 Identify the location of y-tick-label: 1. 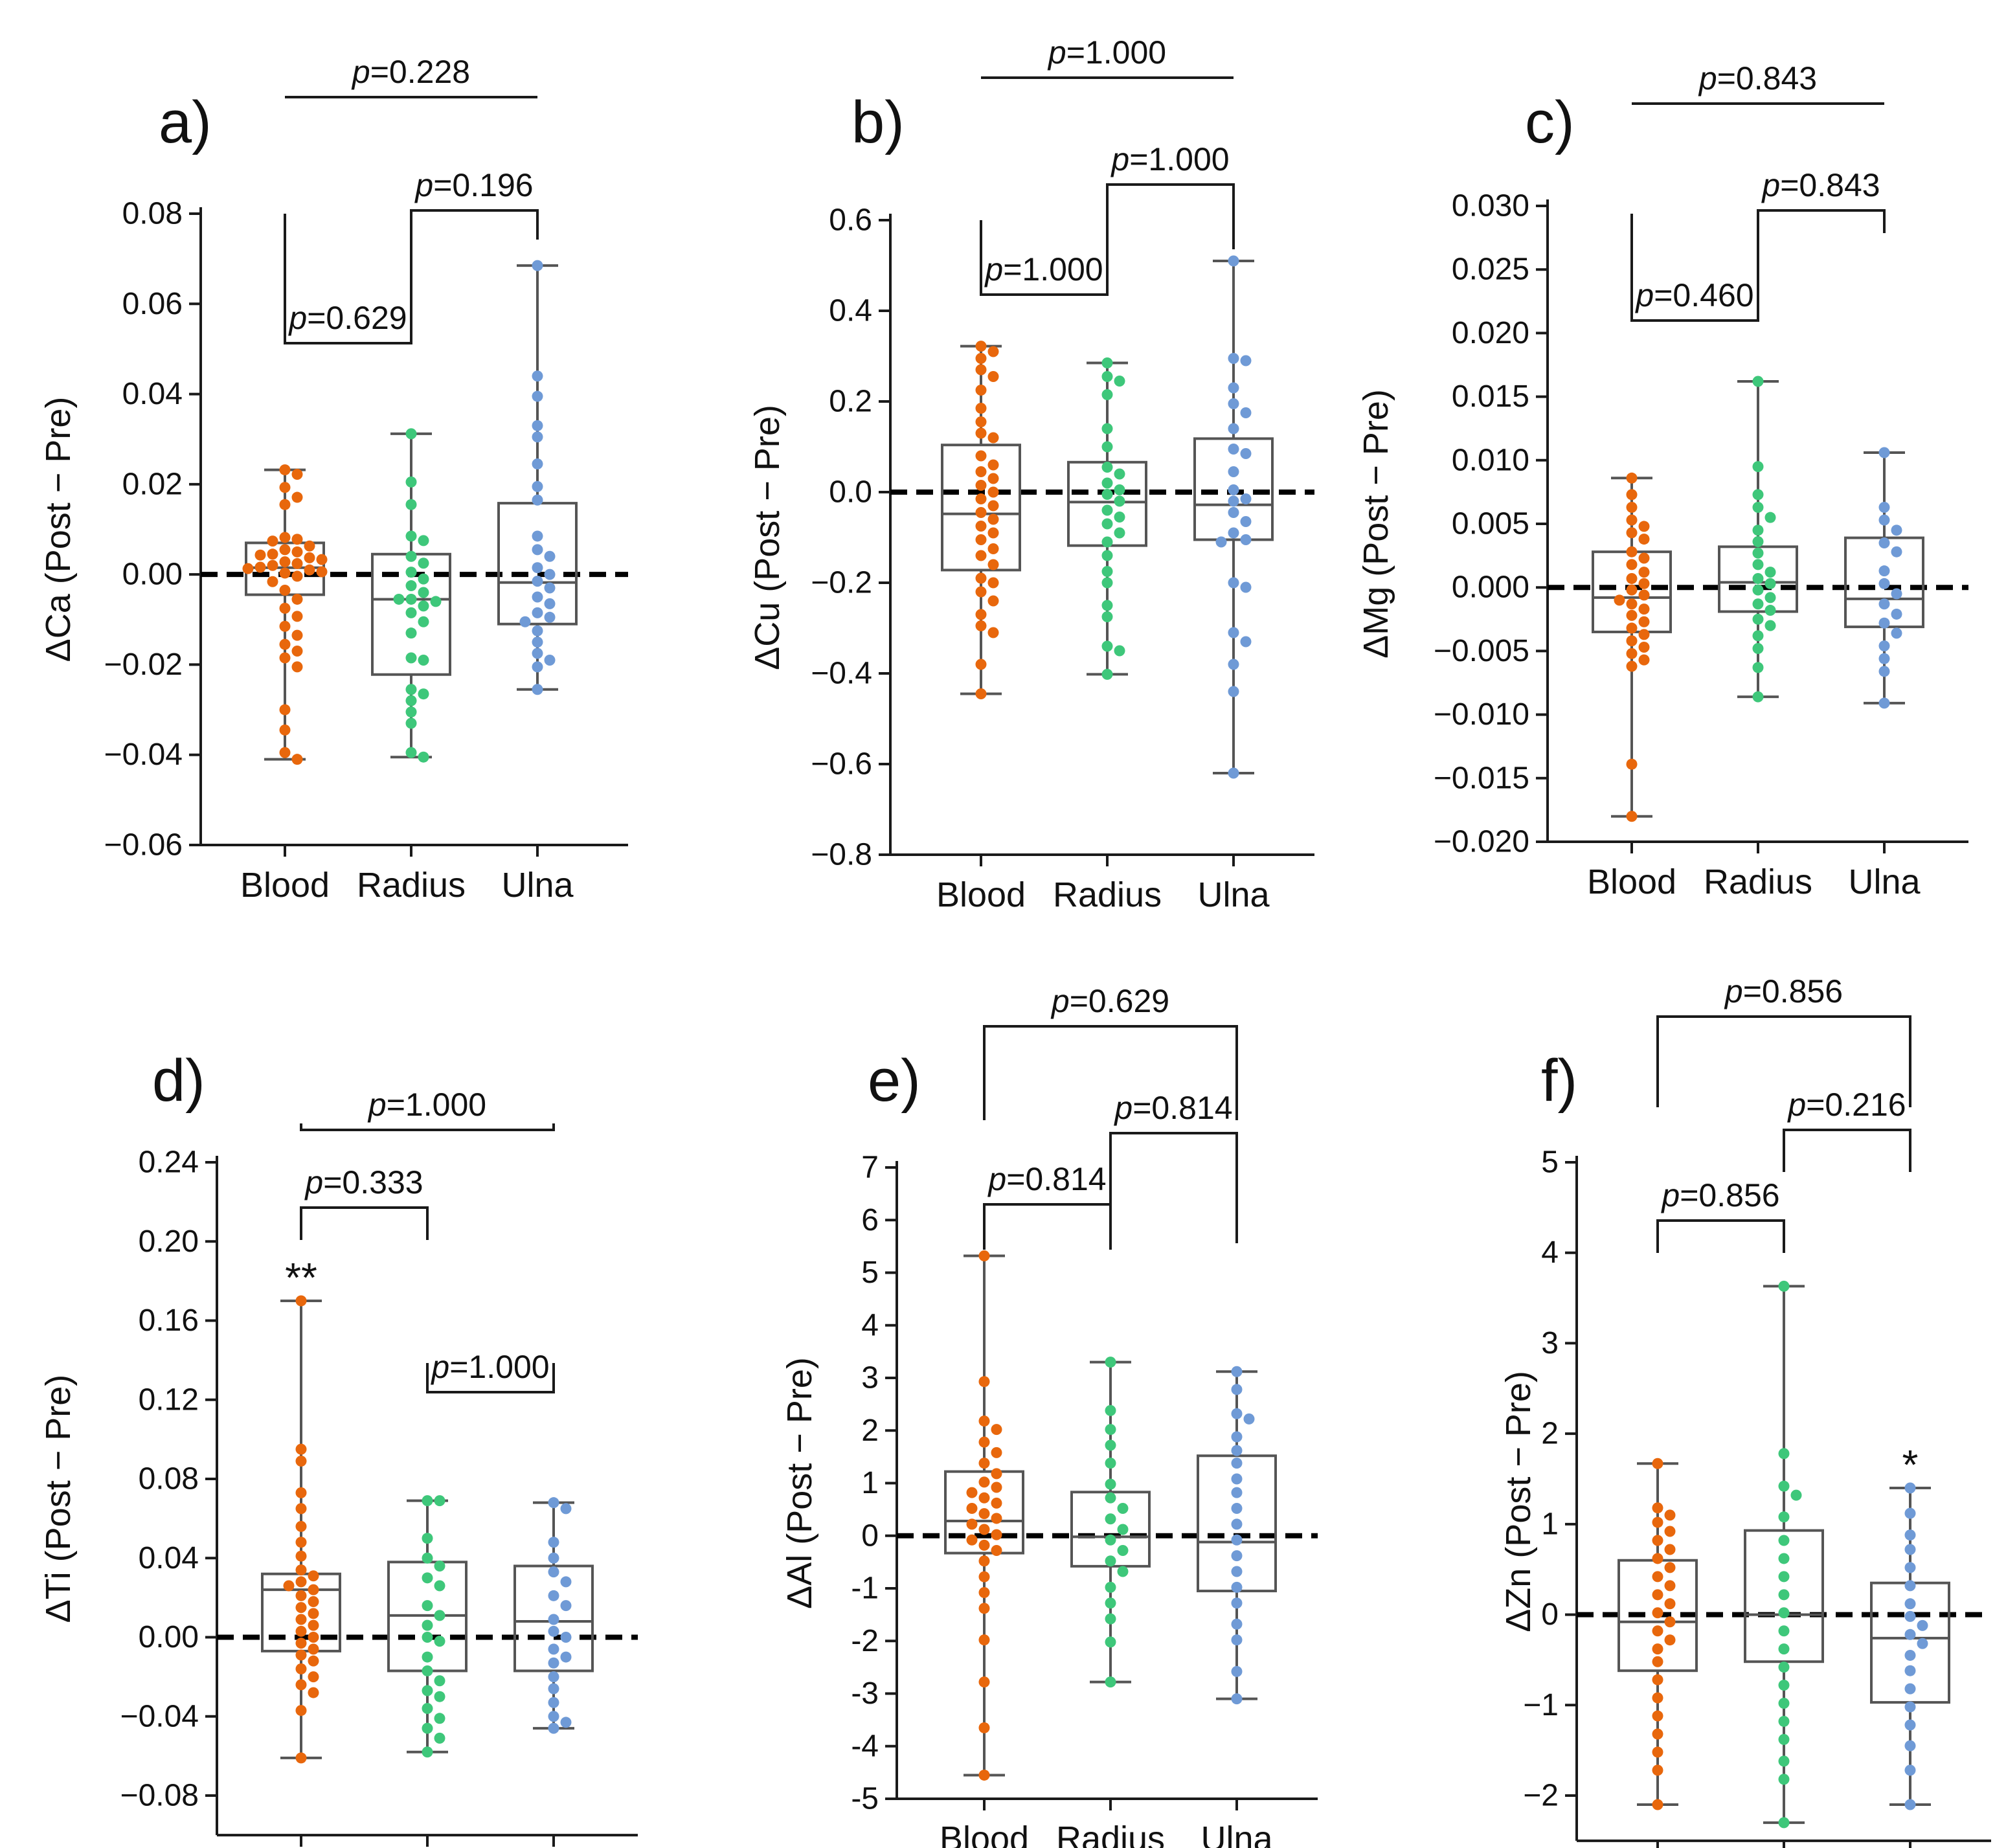
(1550, 1524).